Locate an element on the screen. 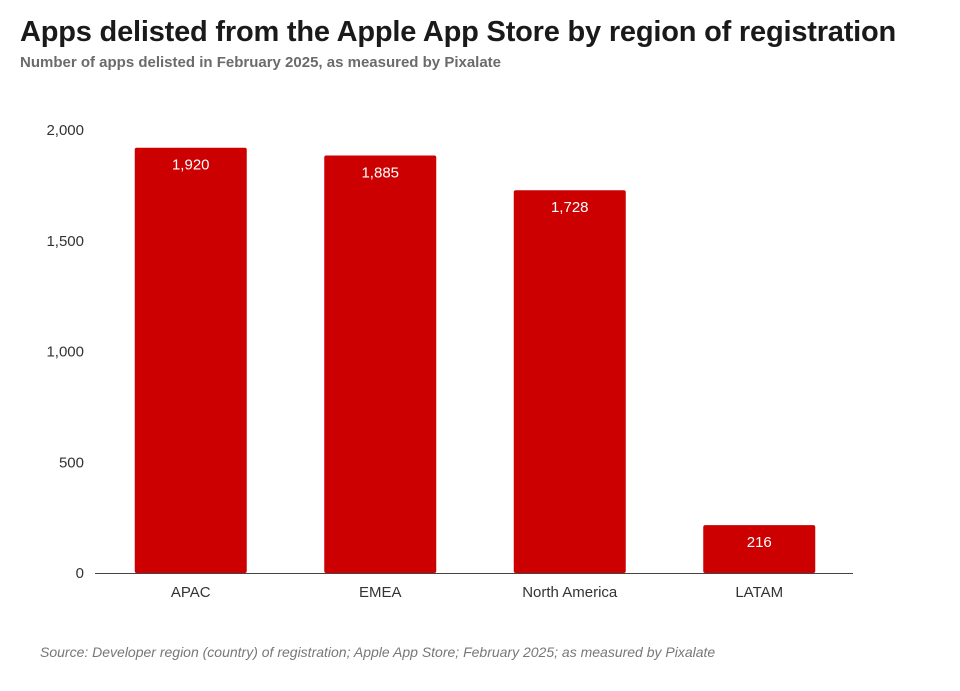 The image size is (960, 691). bar-latam is located at coordinates (759, 549).